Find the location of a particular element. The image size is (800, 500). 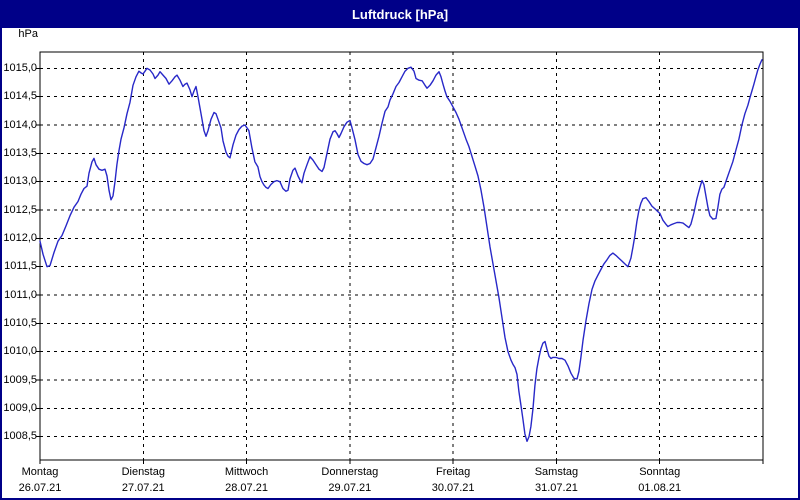

y-tick-label: 1011,5 is located at coordinates (20, 266).